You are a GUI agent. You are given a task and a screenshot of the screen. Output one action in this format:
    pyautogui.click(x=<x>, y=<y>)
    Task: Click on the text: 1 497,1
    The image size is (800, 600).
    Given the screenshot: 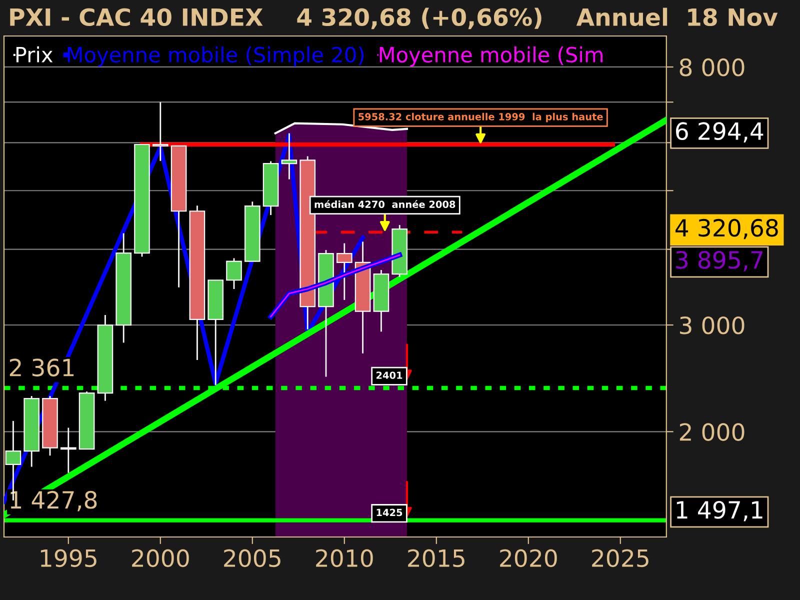 What is the action you would take?
    pyautogui.click(x=719, y=511)
    